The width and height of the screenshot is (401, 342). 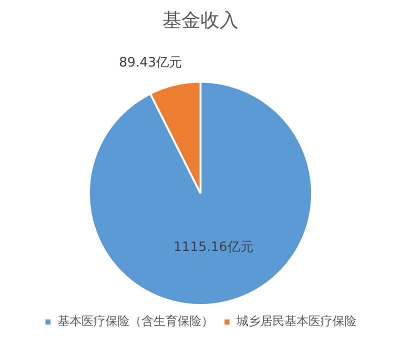 I want to click on legend-label: 城乡居民基本医疗保险, so click(x=296, y=321).